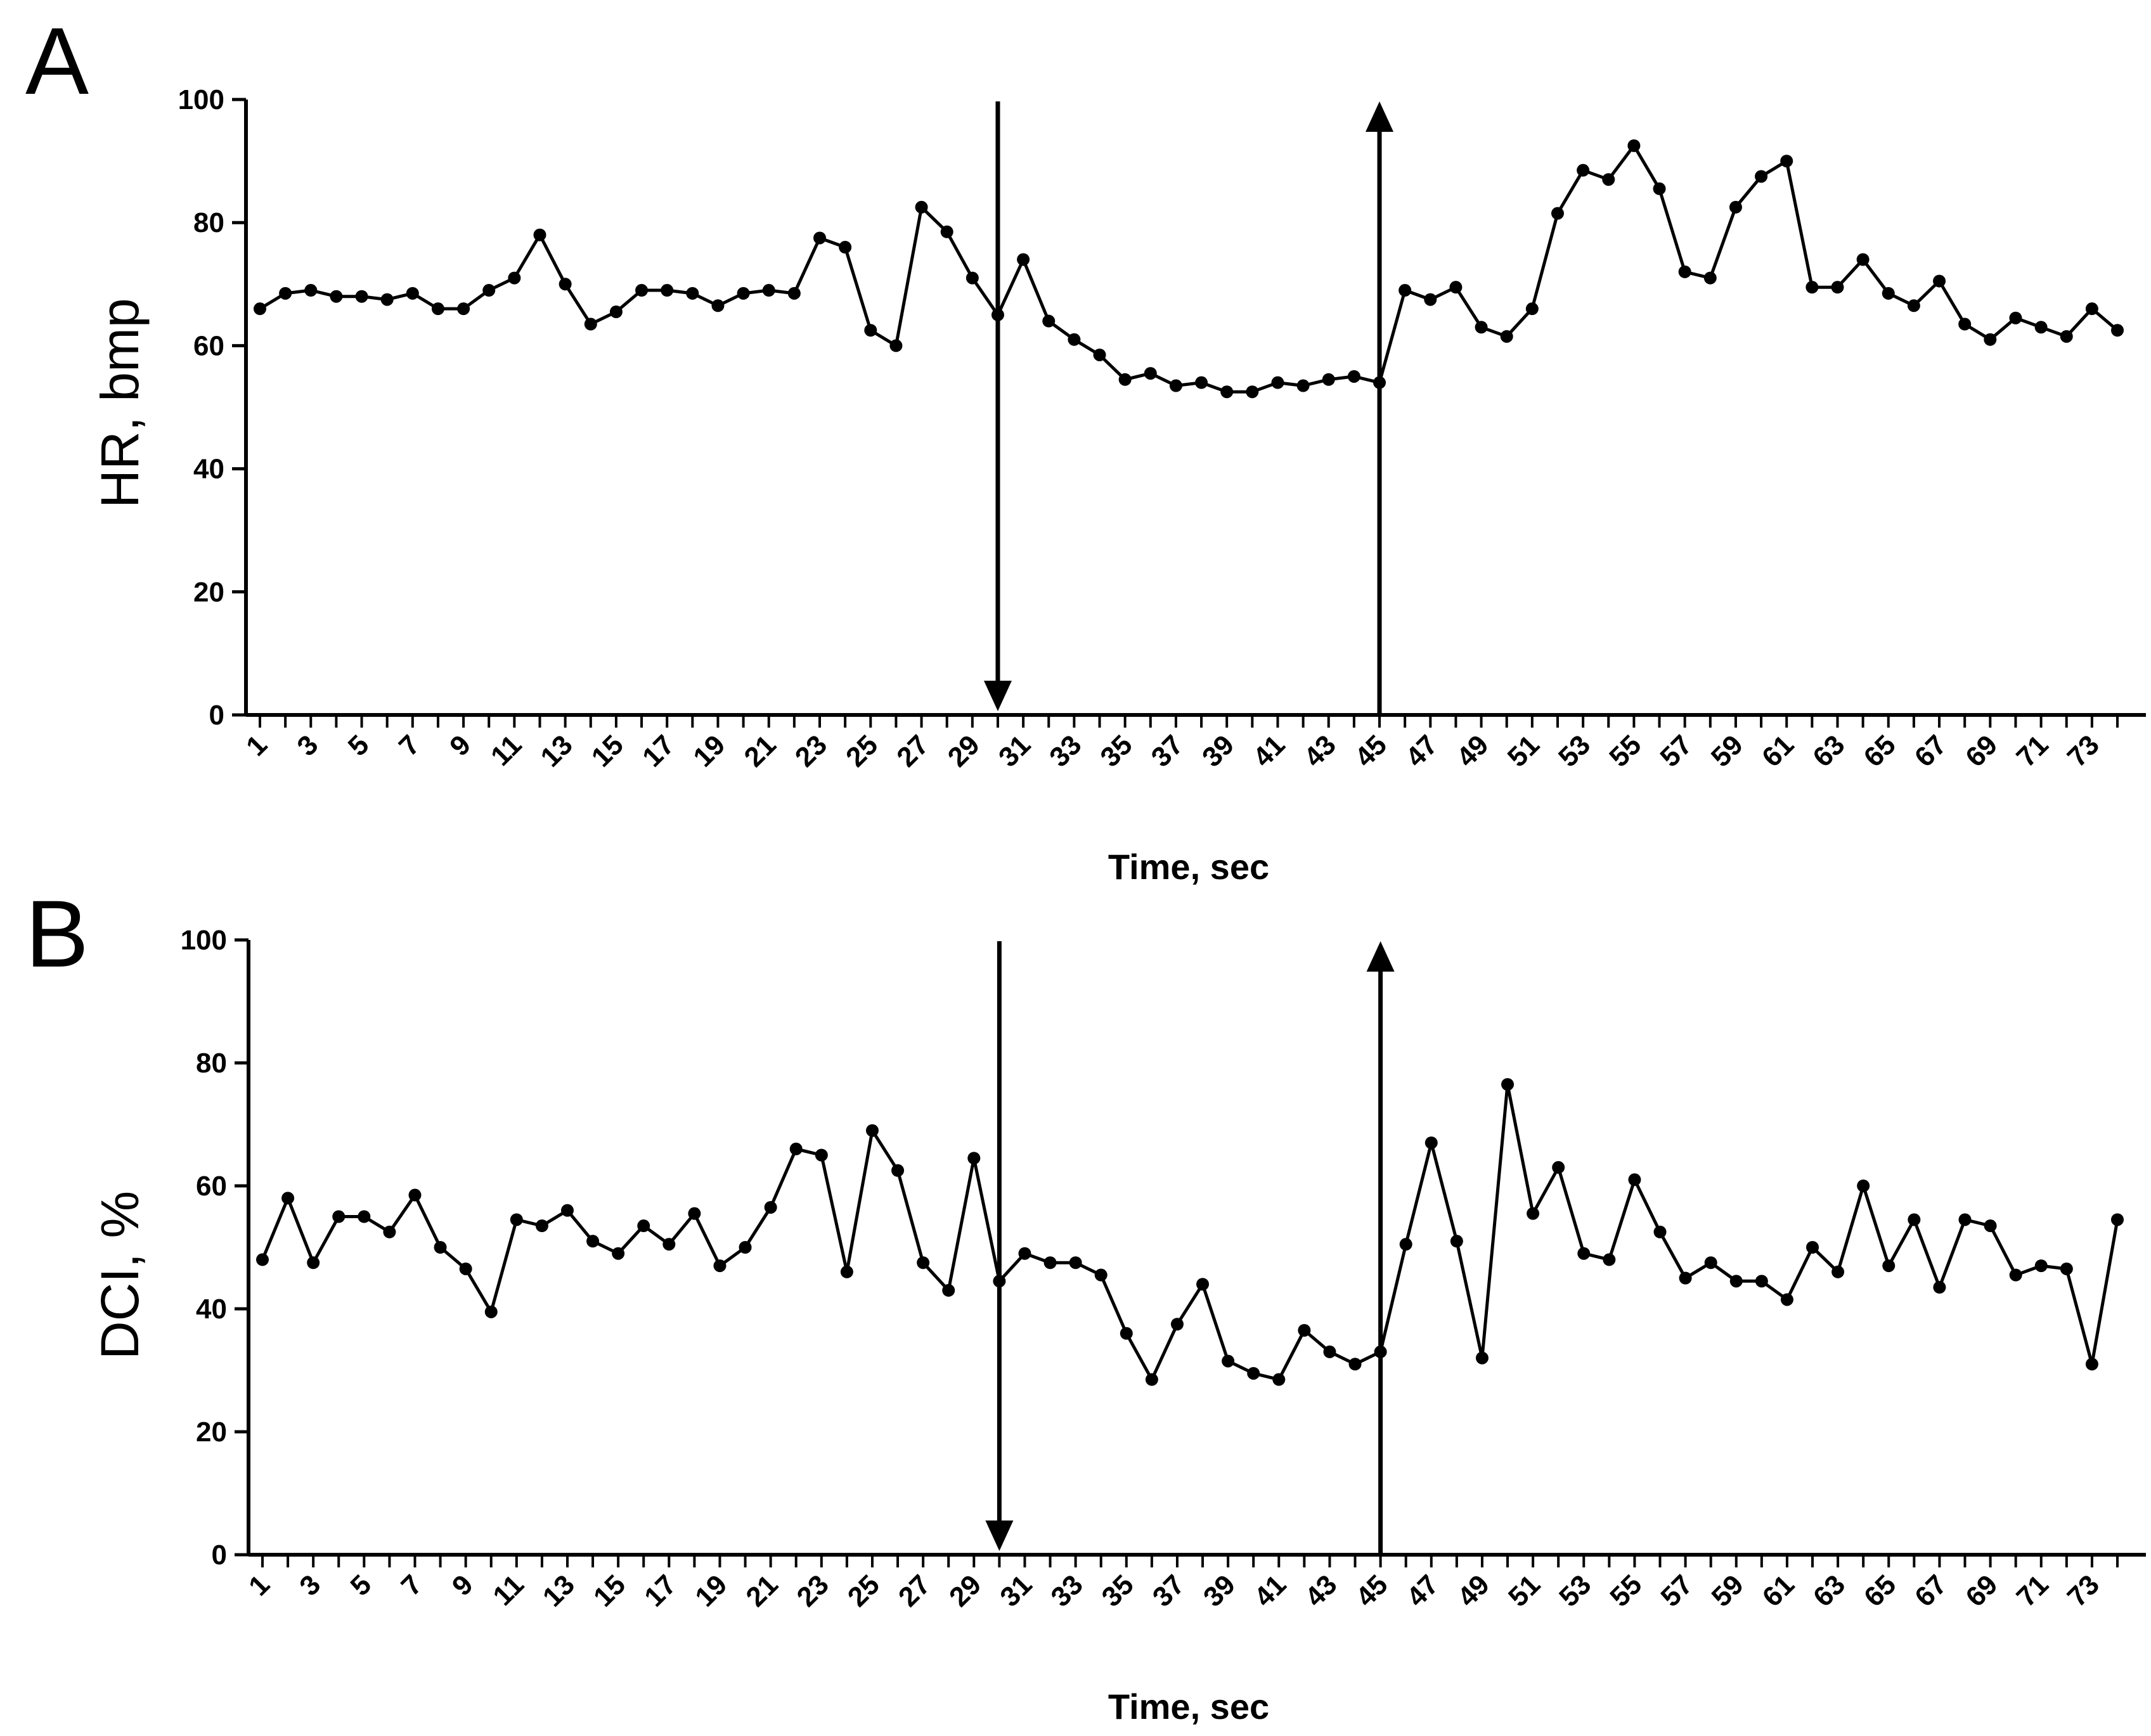 This screenshot has width=2151, height=1736. I want to click on series-line-a, so click(1189, 269).